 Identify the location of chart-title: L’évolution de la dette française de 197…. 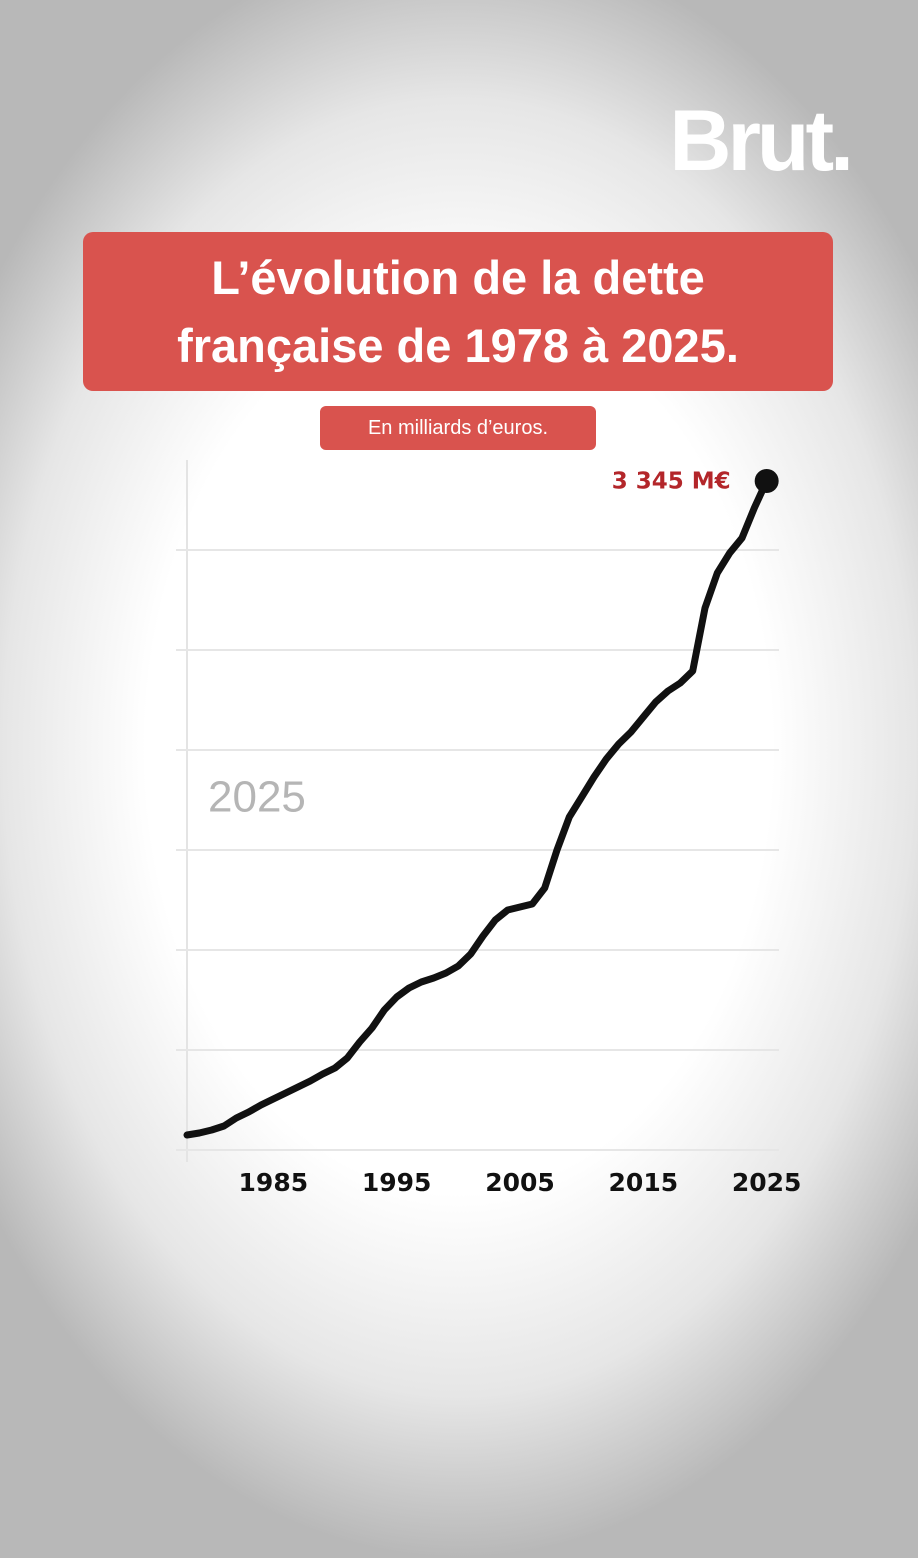
(458, 311).